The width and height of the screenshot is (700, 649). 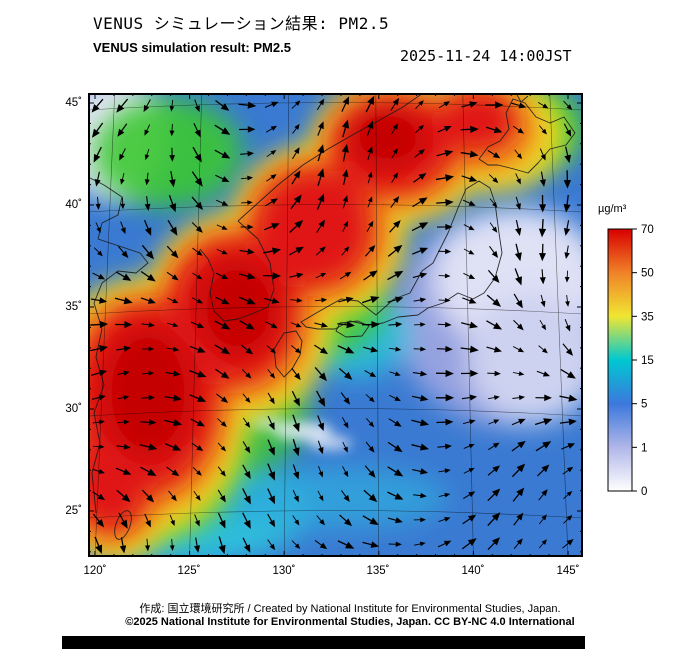 What do you see at coordinates (330, 157) in the screenshot?
I see `coastline-primorye` at bounding box center [330, 157].